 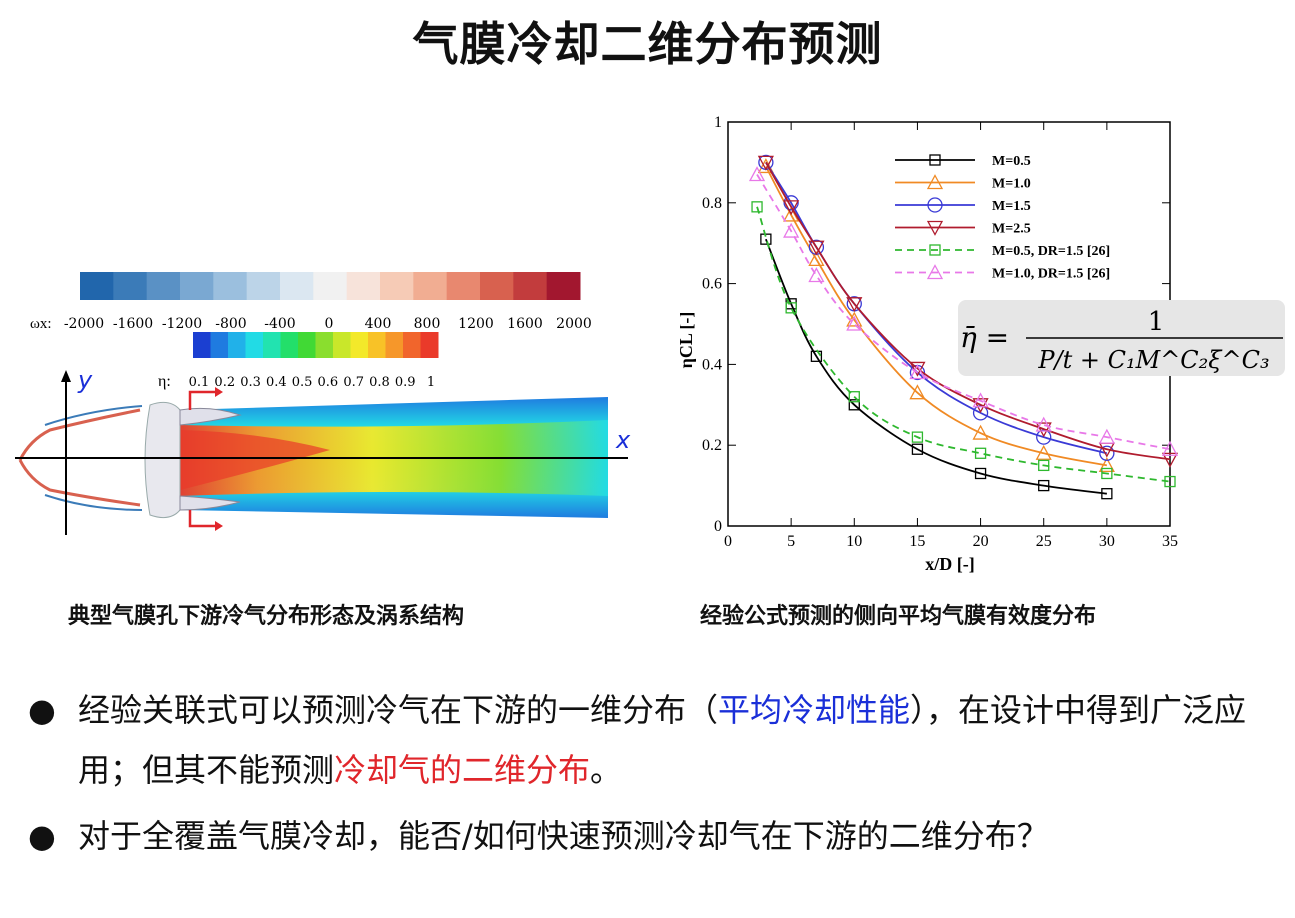 I want to click on omega-tick-label: -800, so click(x=230, y=324).